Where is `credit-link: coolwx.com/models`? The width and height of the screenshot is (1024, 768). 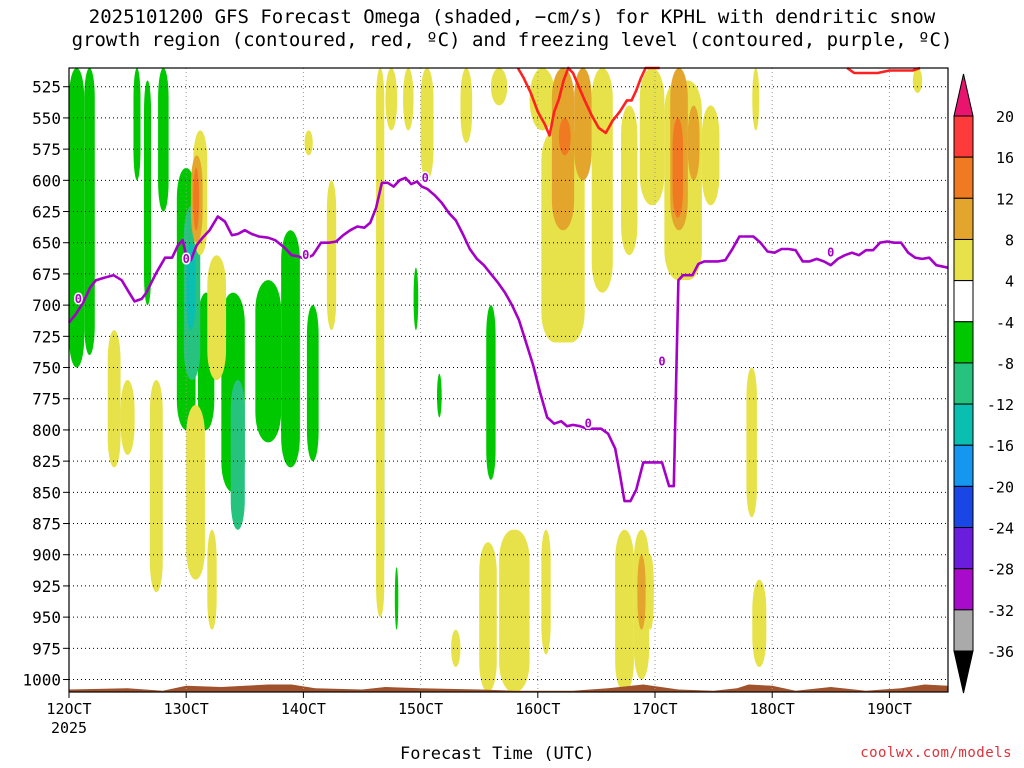 credit-link: coolwx.com/models is located at coordinates (936, 753).